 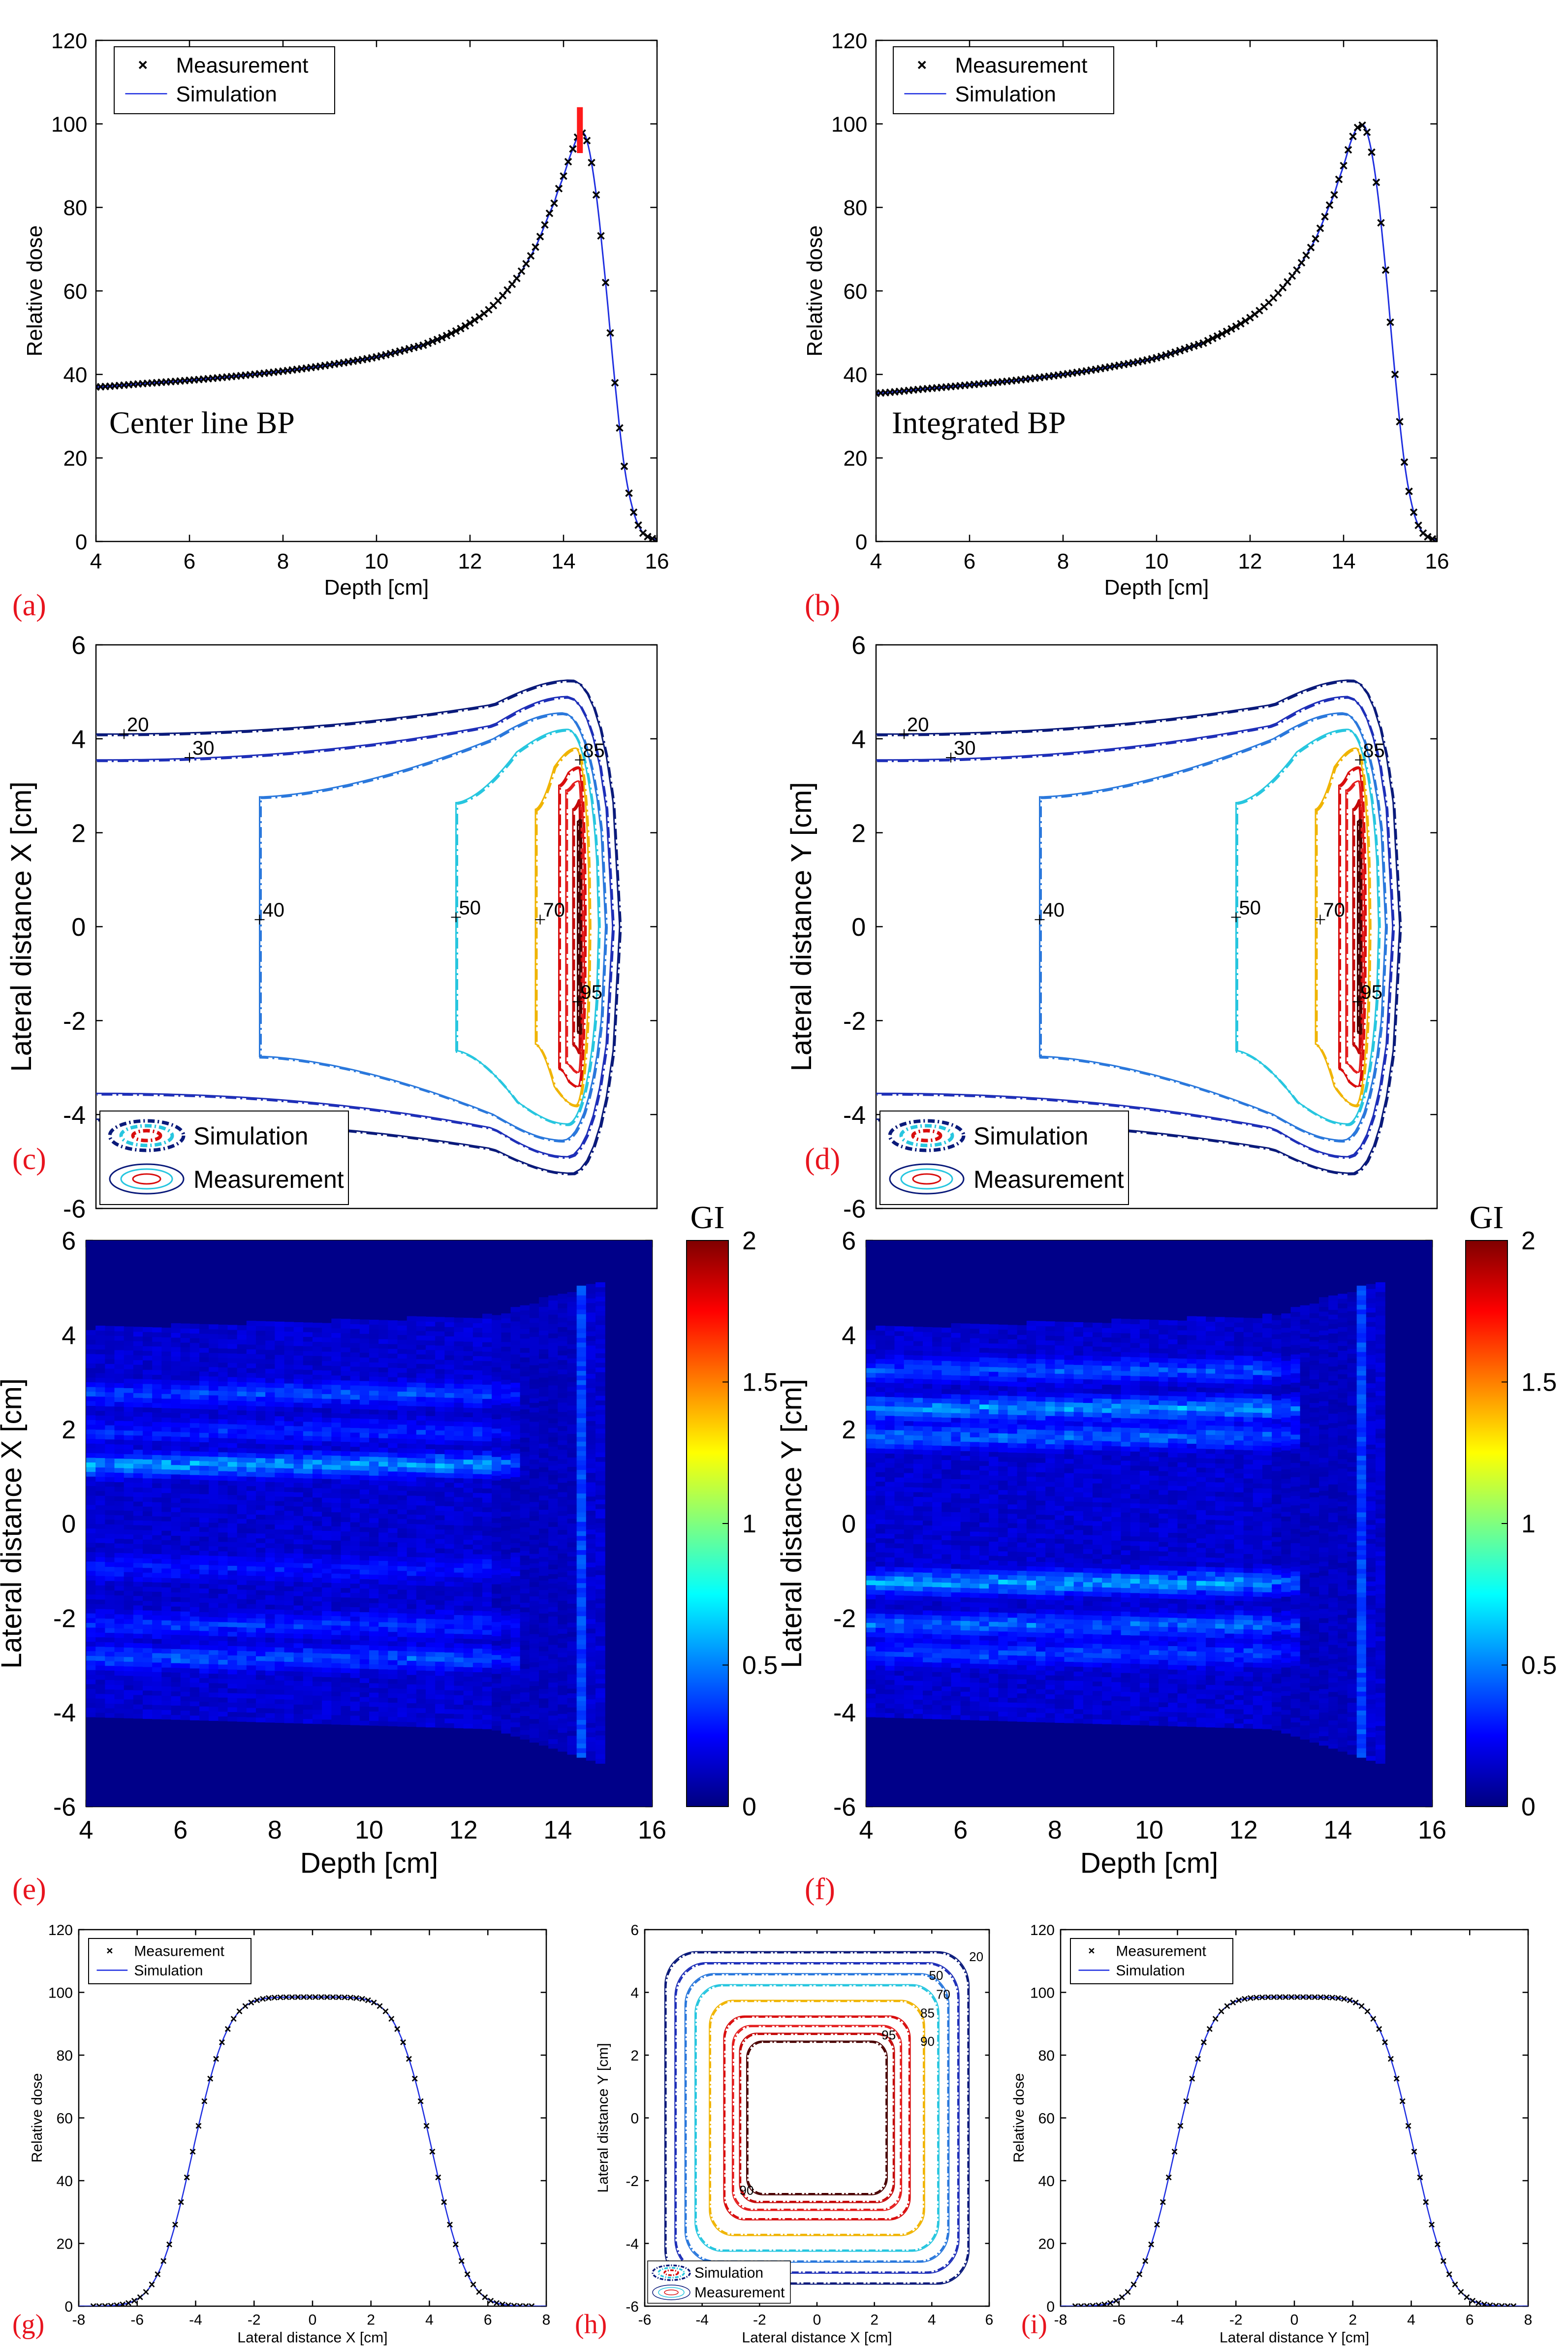 What do you see at coordinates (268, 1179) in the screenshot?
I see `legend-measurement-label: Measurement` at bounding box center [268, 1179].